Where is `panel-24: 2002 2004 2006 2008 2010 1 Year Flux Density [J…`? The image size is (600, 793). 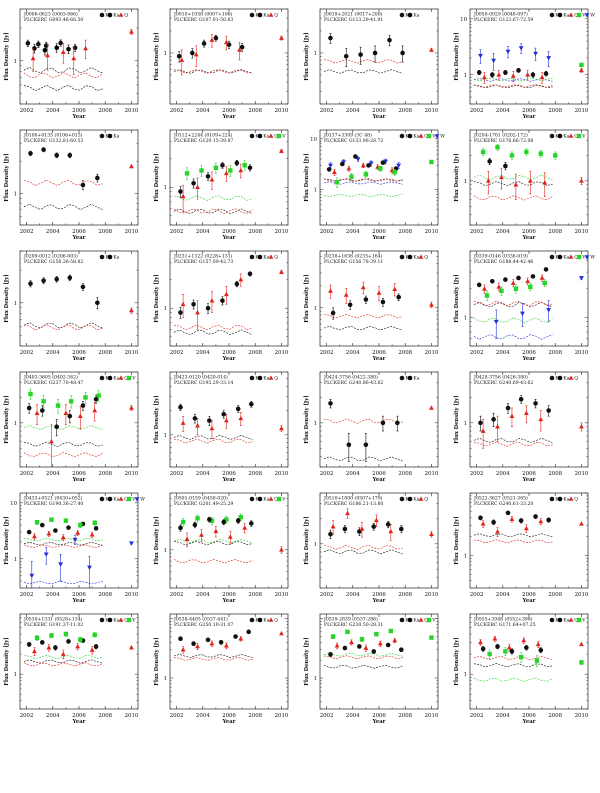
panel-24: 2002 2004 2006 2008 2010 1 Year Flux Density [J… is located at coordinates (521, 669).